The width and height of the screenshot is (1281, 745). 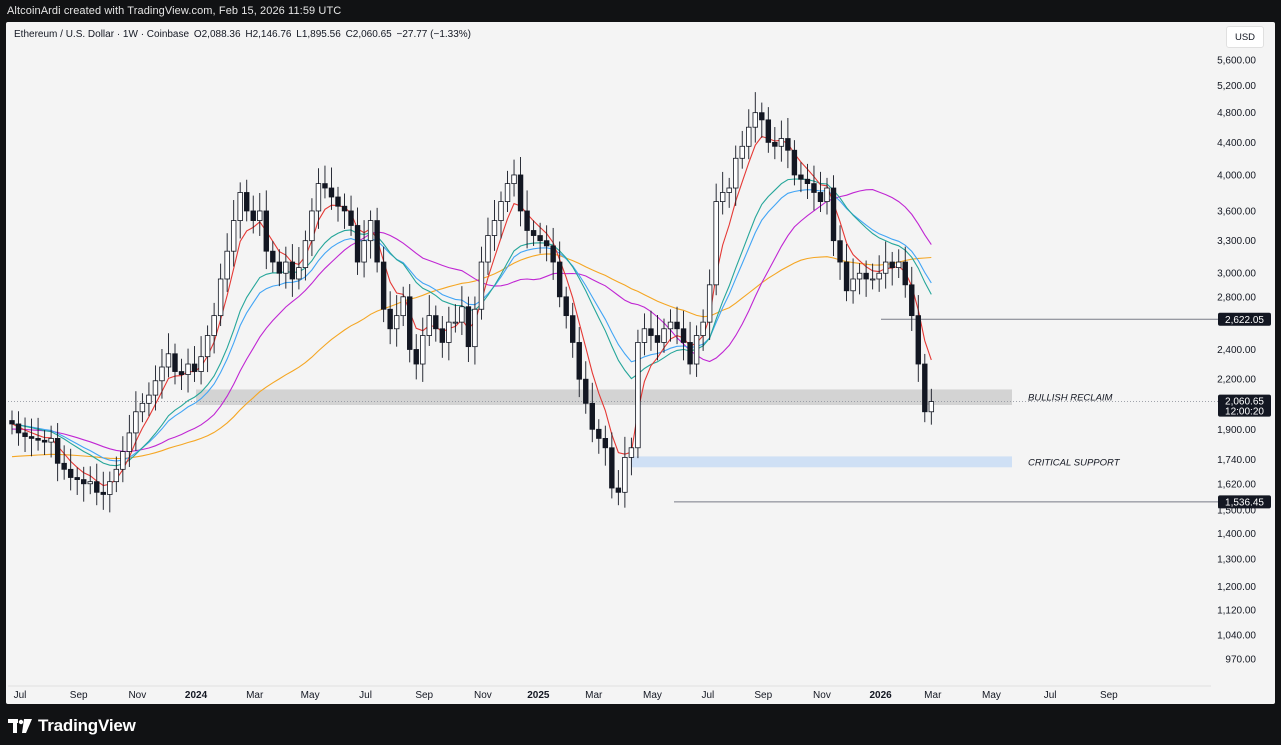 What do you see at coordinates (1236, 175) in the screenshot?
I see `y-tick-label: 4,000.00` at bounding box center [1236, 175].